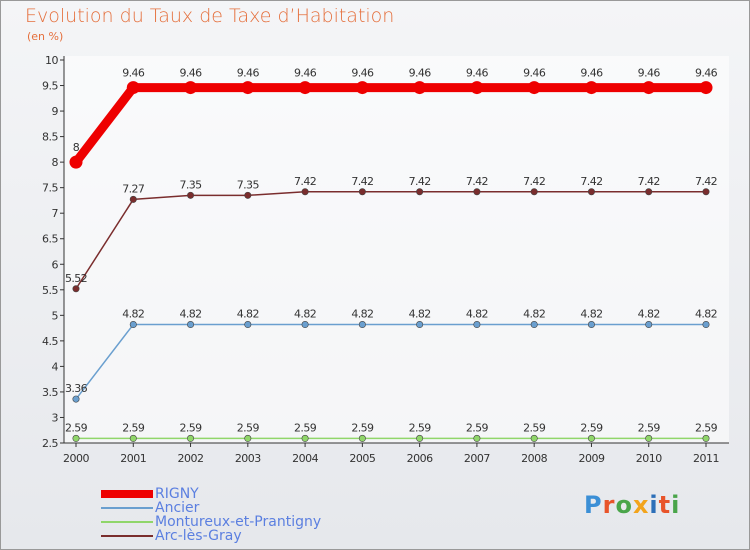 This screenshot has height=550, width=750. Describe the element at coordinates (391, 125) in the screenshot. I see `series-line-rigny` at that location.